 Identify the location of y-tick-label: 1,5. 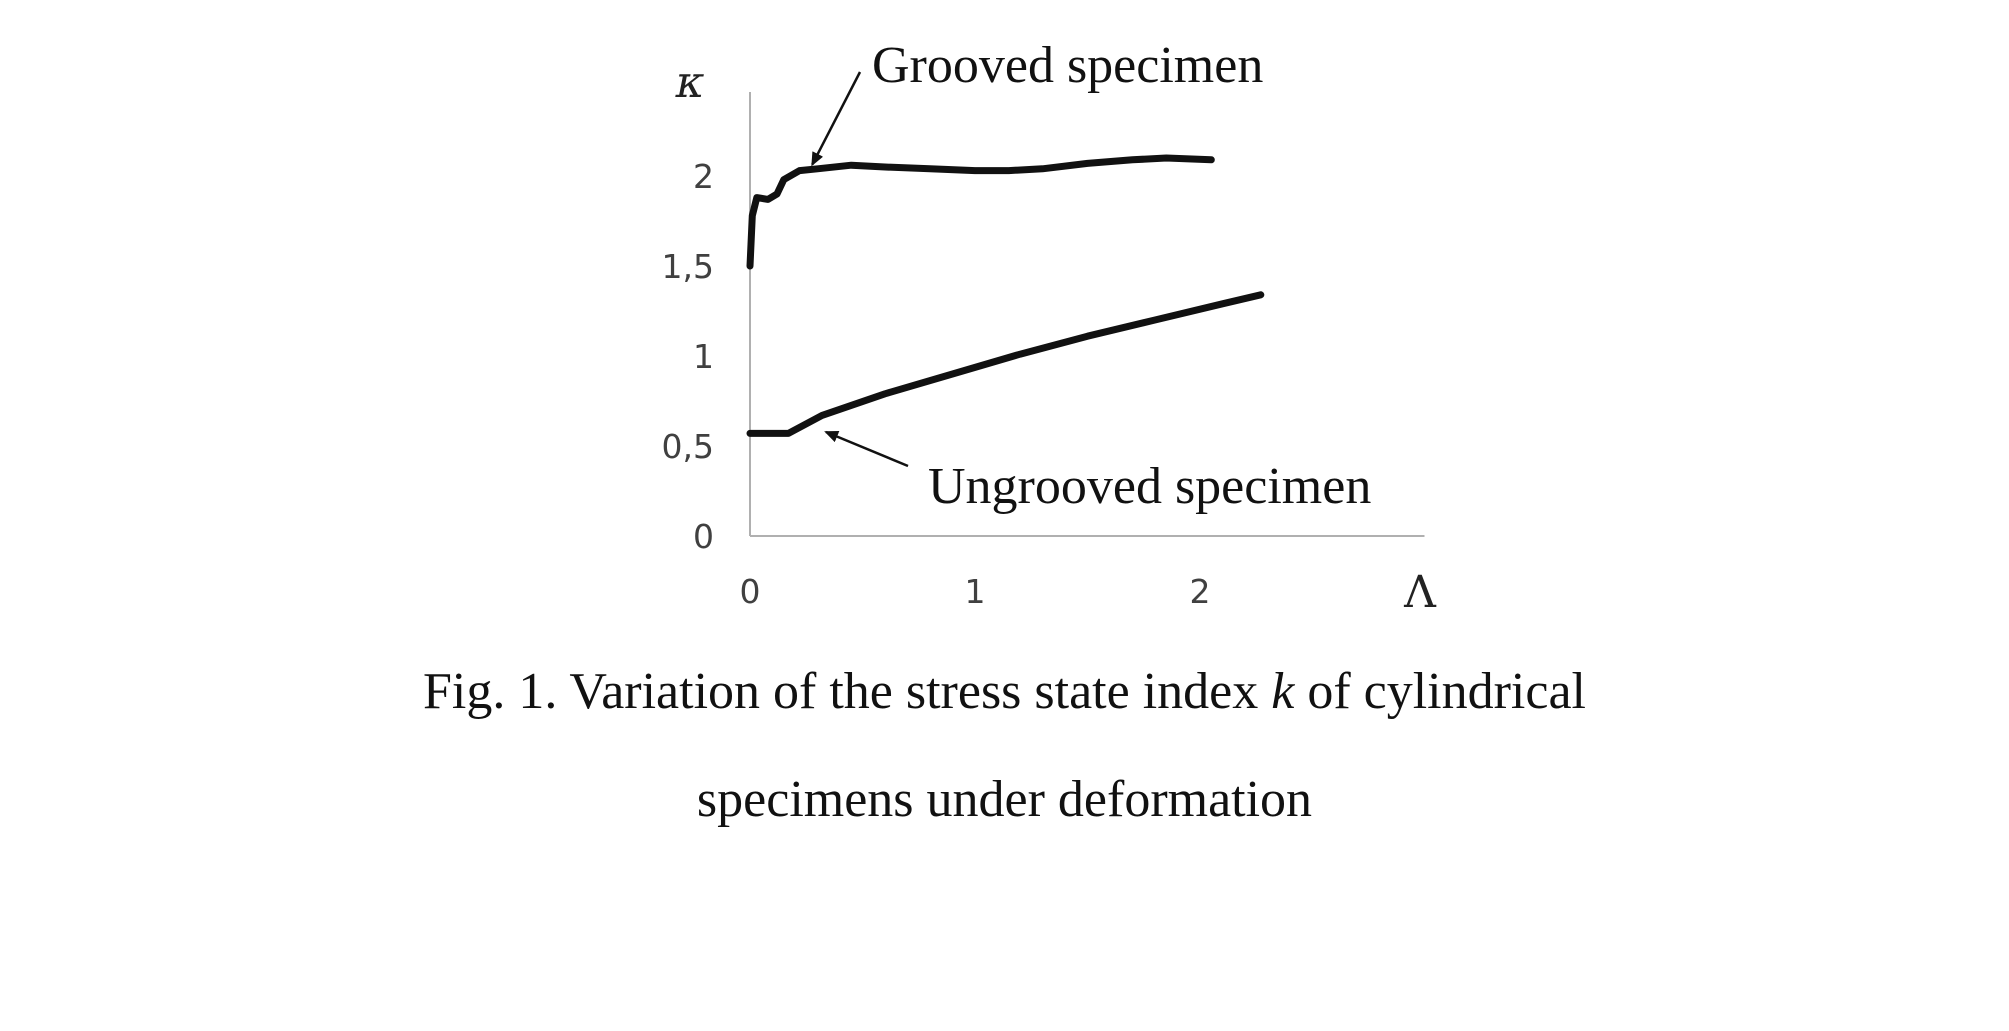
(688, 266).